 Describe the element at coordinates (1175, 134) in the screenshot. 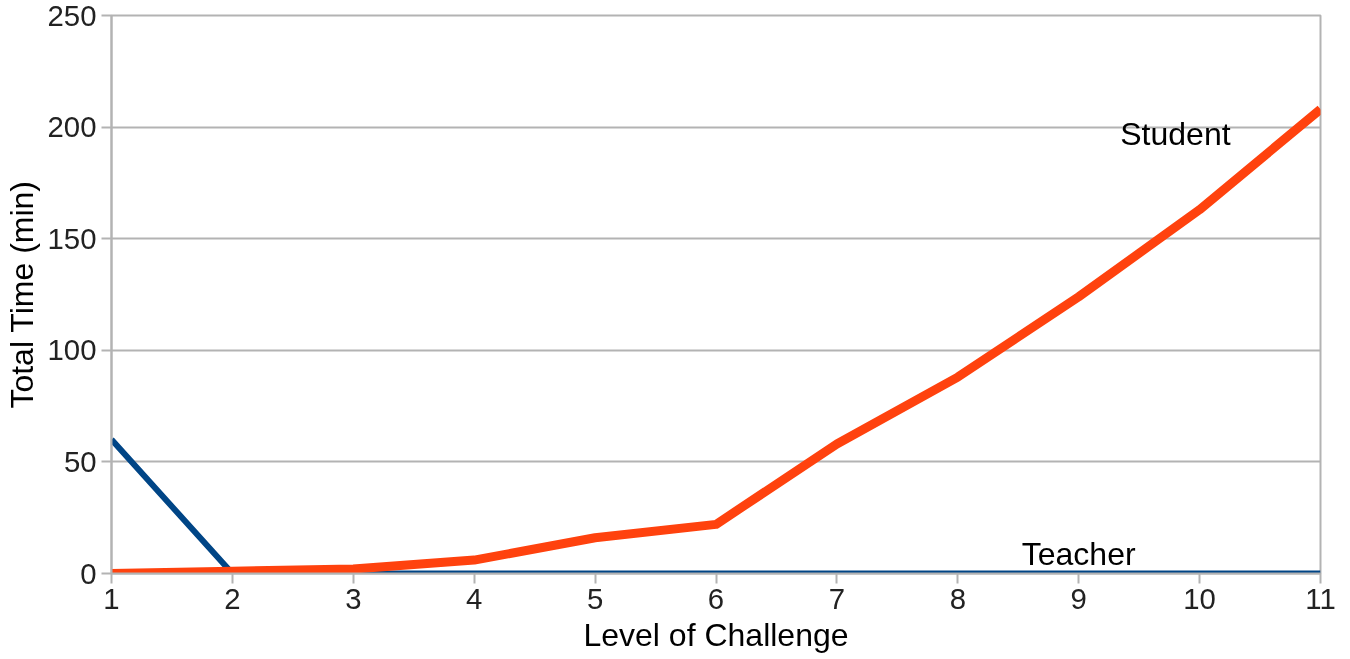

I see `series-label: Student` at that location.